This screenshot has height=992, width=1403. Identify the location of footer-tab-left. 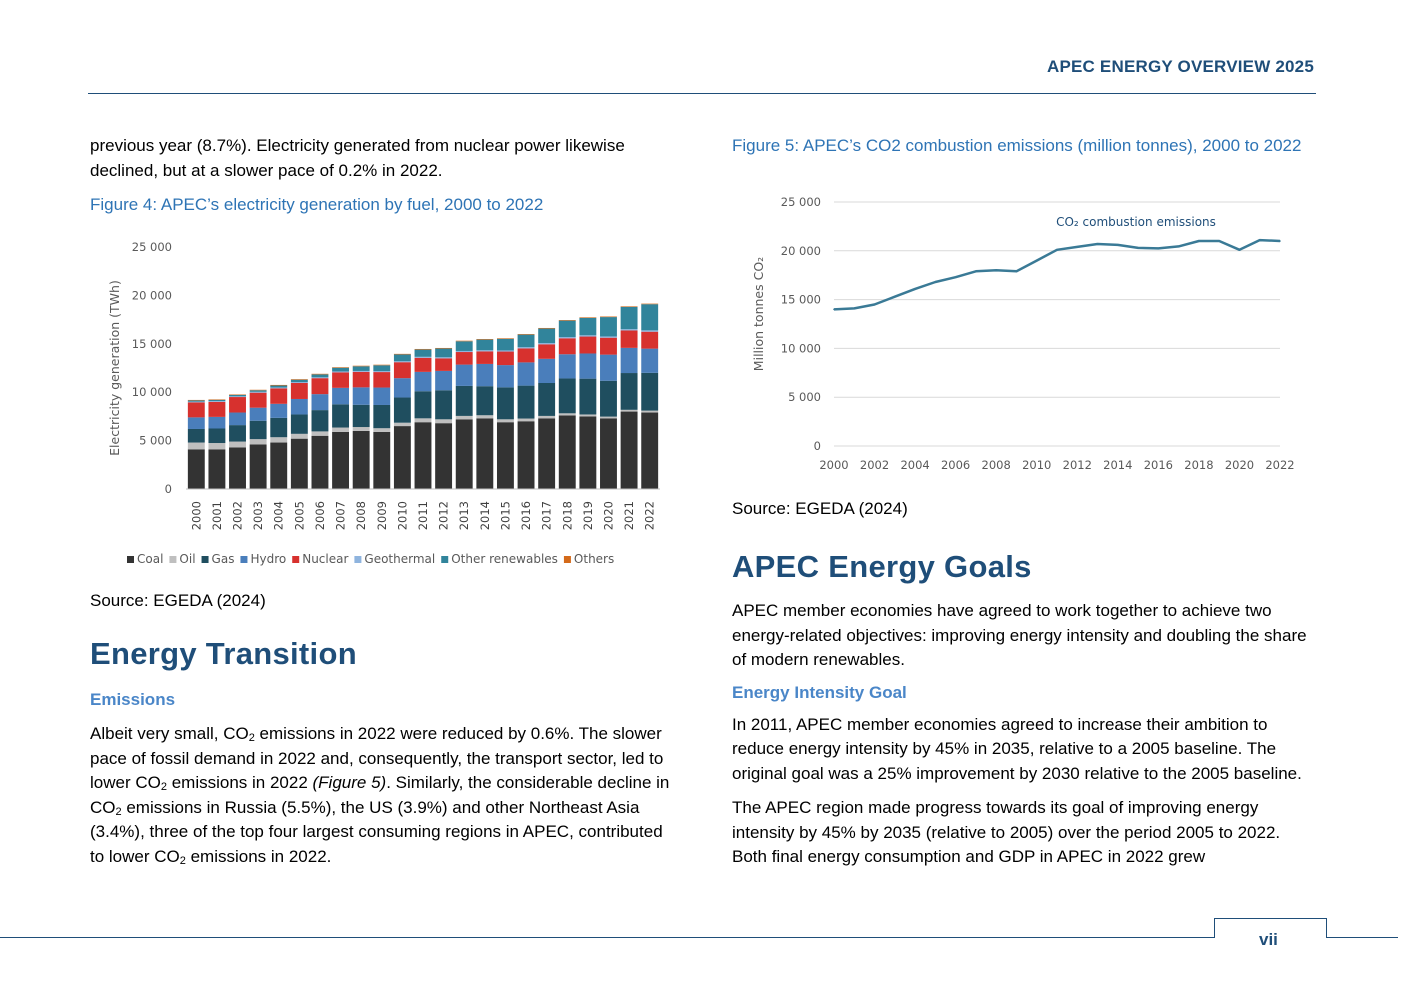
(1214, 928).